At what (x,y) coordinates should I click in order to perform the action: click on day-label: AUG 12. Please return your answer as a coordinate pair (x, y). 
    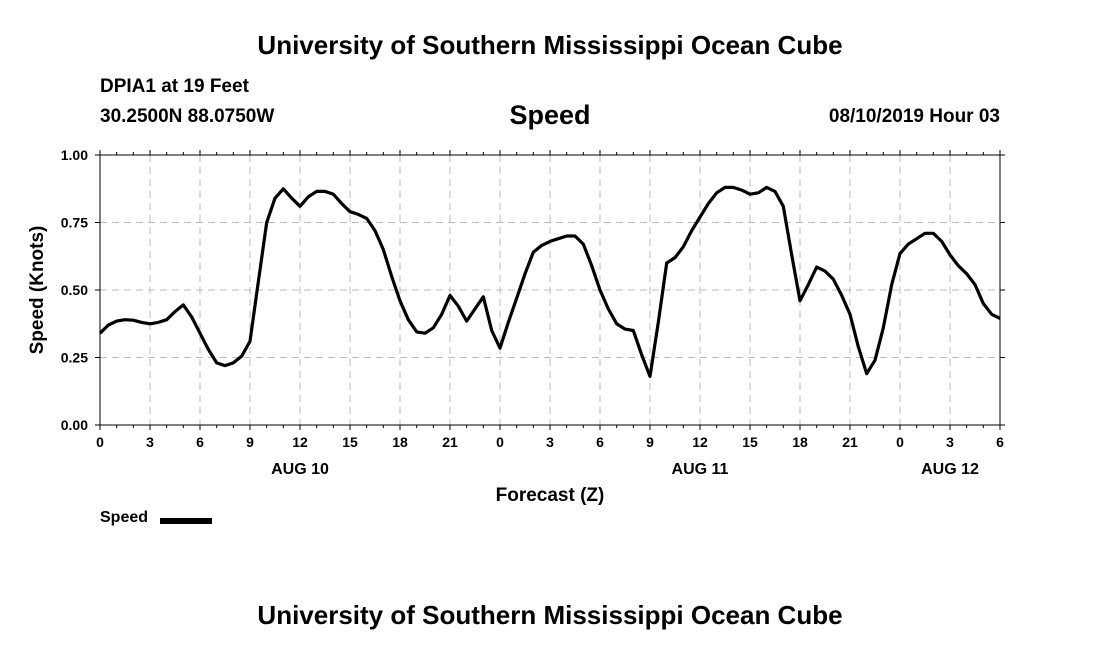
    Looking at the image, I should click on (950, 469).